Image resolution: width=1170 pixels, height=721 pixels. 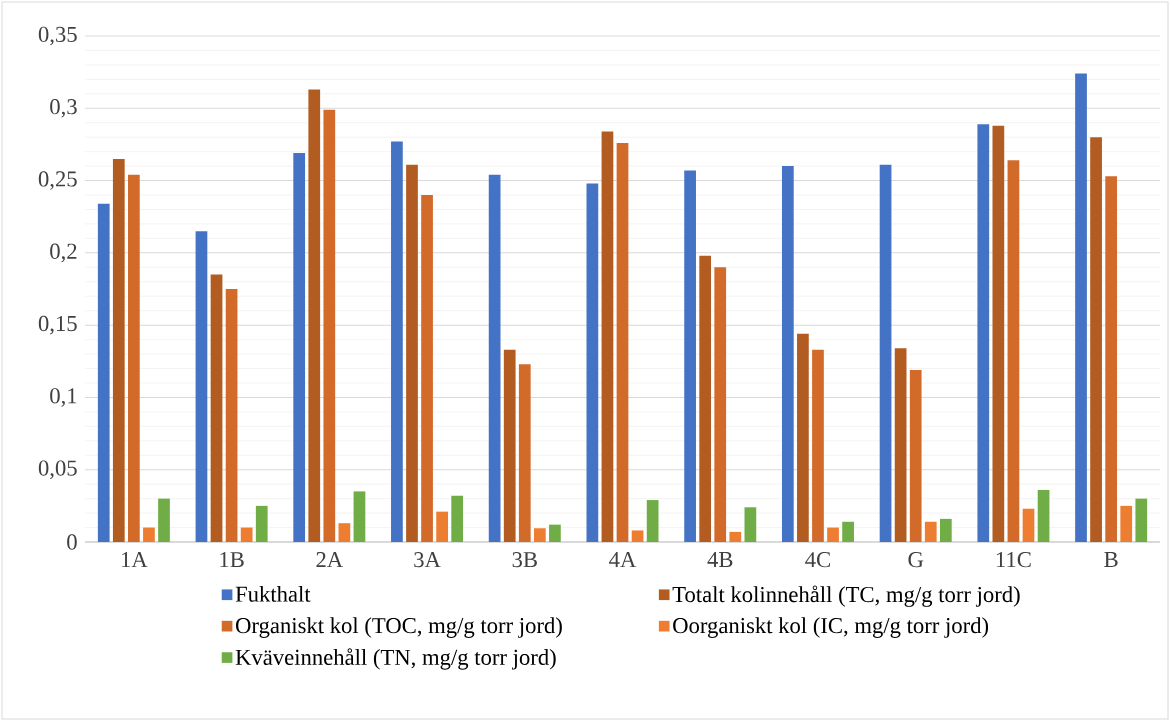 I want to click on y-tick-label: 0, so click(x=72, y=542).